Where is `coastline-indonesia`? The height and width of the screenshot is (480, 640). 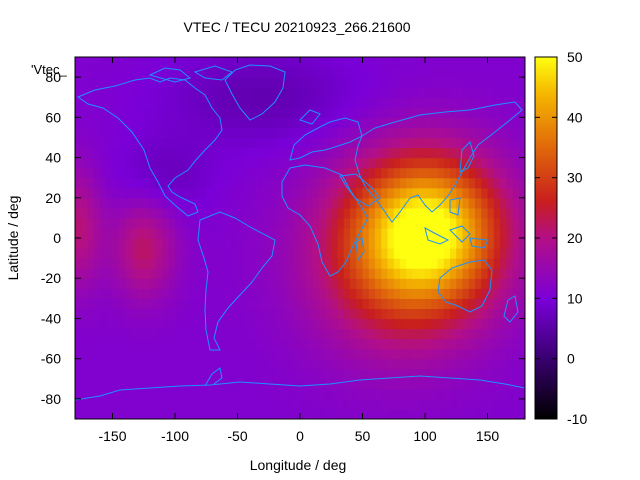 coastline-indonesia is located at coordinates (456, 223).